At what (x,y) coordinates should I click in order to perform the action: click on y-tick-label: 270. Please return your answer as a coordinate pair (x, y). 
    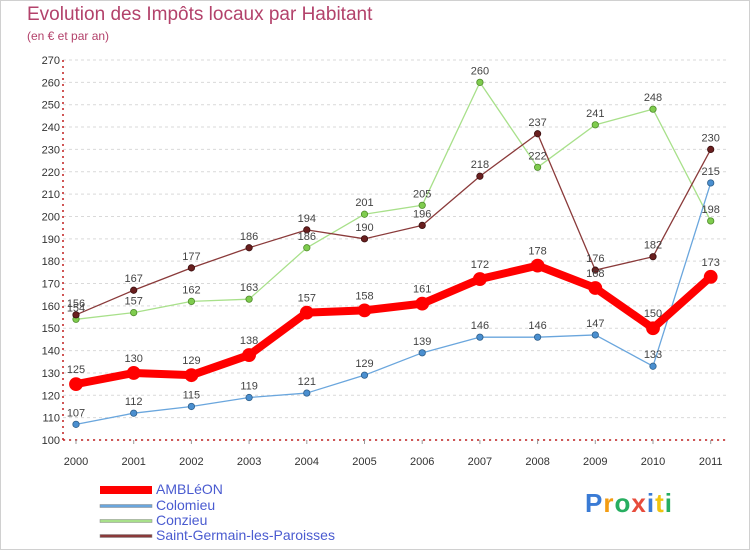
    Looking at the image, I should click on (51, 61).